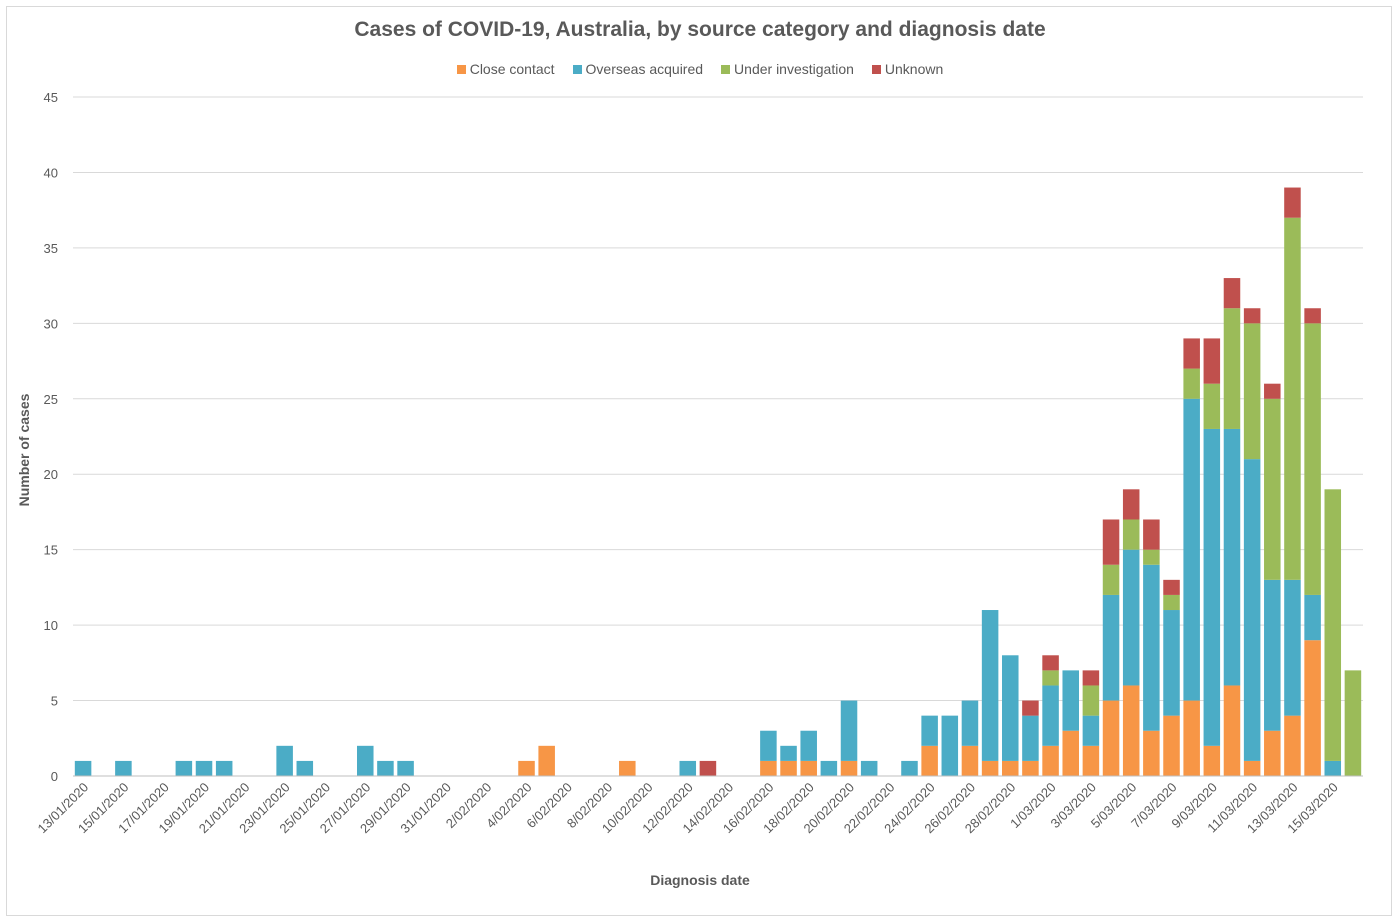 This screenshot has height=924, width=1400. Describe the element at coordinates (644, 69) in the screenshot. I see `legend-label: Overseas acquired` at that location.